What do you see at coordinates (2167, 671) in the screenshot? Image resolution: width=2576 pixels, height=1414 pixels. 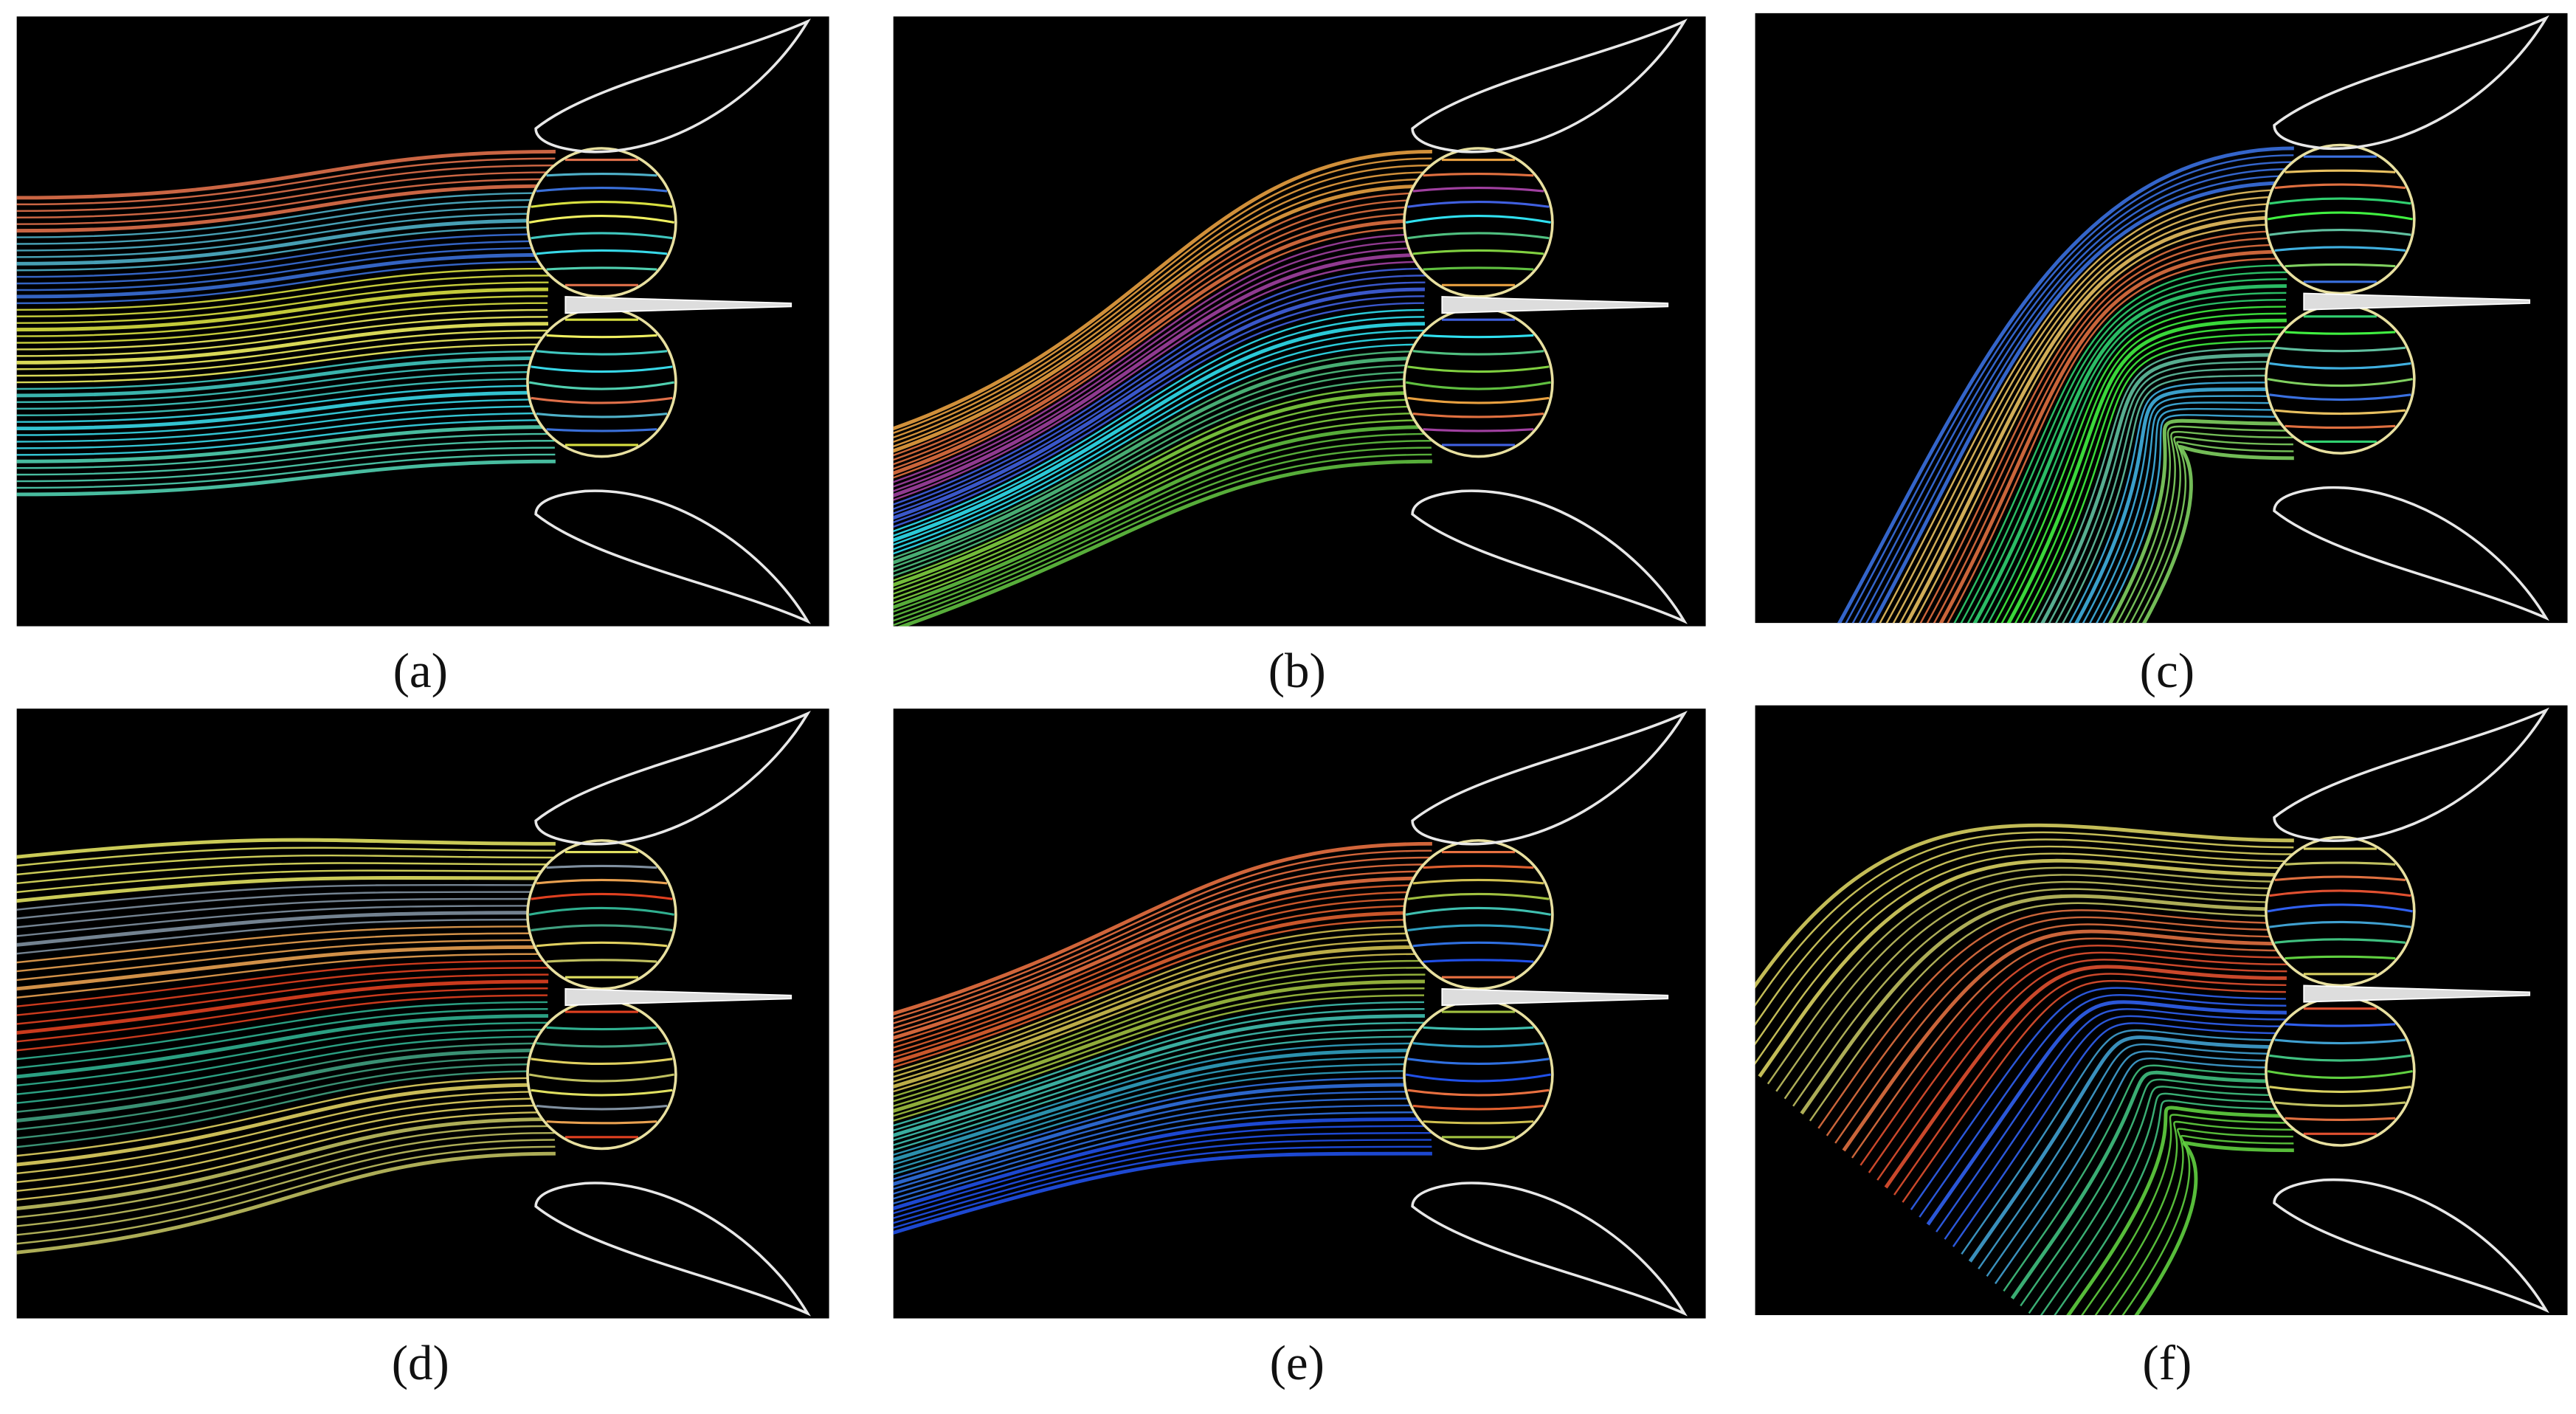 I see `panel-caption: (c)` at bounding box center [2167, 671].